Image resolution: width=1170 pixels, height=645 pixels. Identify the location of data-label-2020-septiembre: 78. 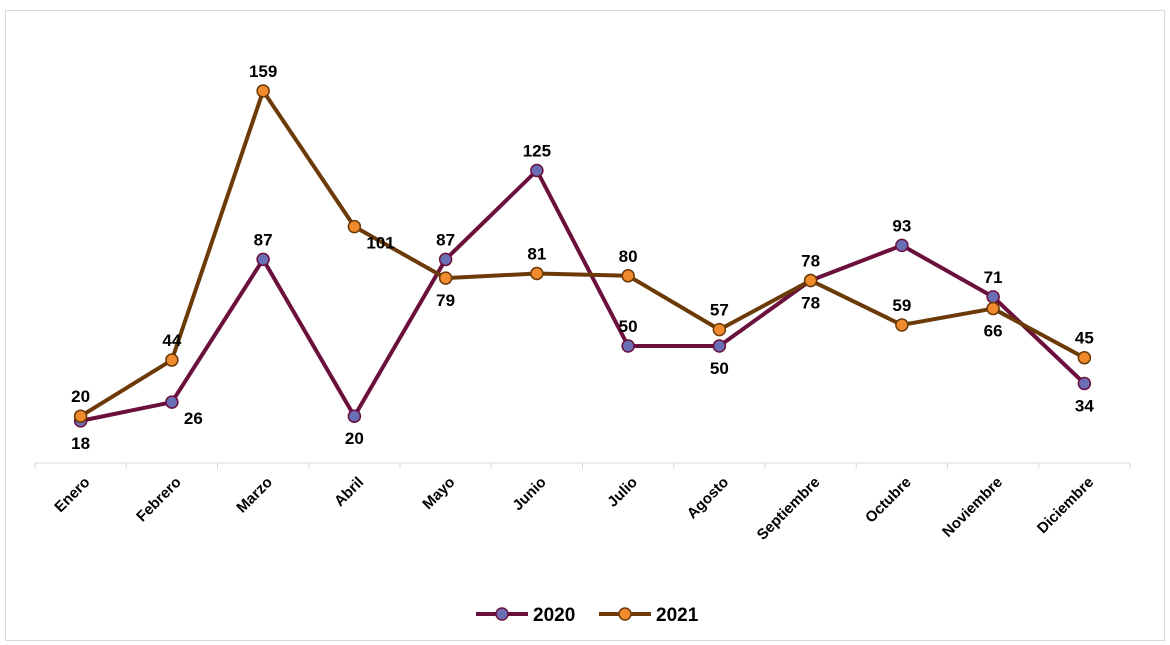
(810, 302).